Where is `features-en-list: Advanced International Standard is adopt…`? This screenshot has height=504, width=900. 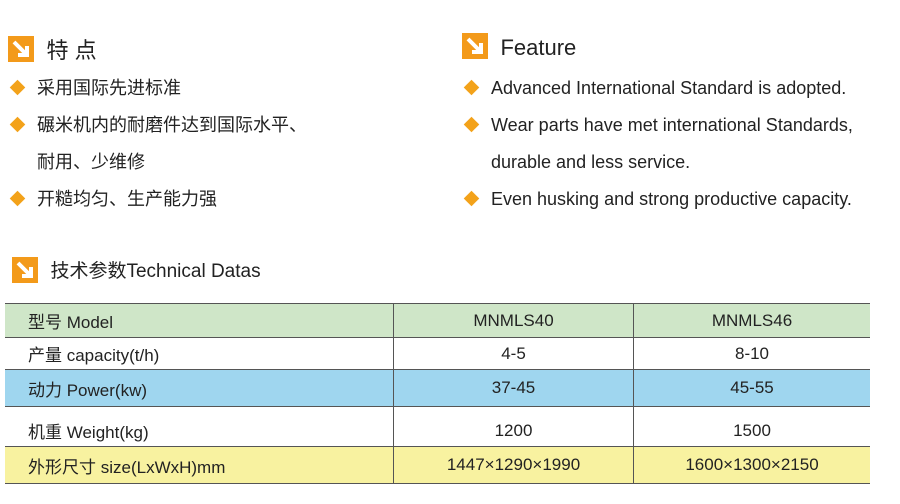 features-en-list: Advanced International Standard is adopt… is located at coordinates (658, 144).